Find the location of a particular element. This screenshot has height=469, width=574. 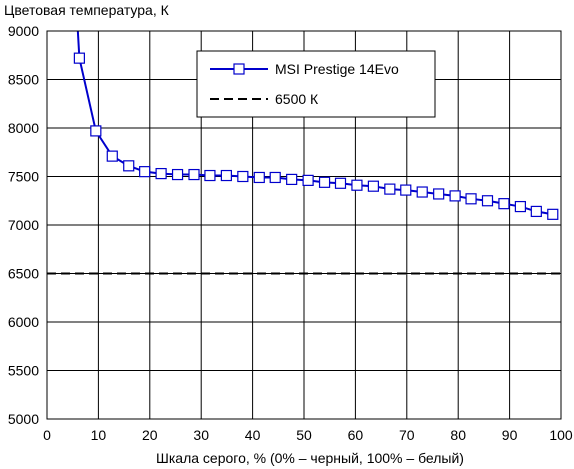

x-tick-label-10: 10 is located at coordinates (99, 435).